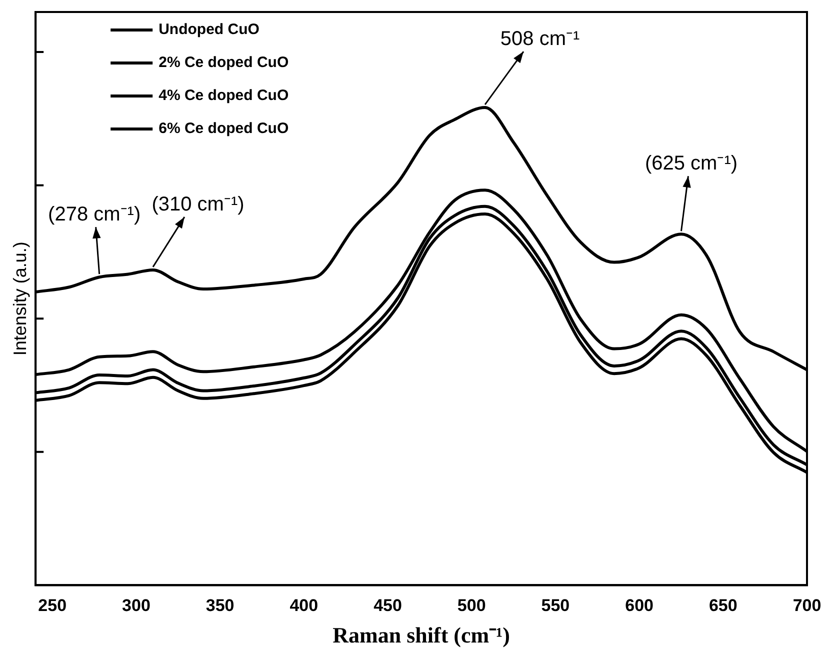 The width and height of the screenshot is (827, 660). I want to click on legend-label: 2% Ce doped CuO, so click(223, 63).